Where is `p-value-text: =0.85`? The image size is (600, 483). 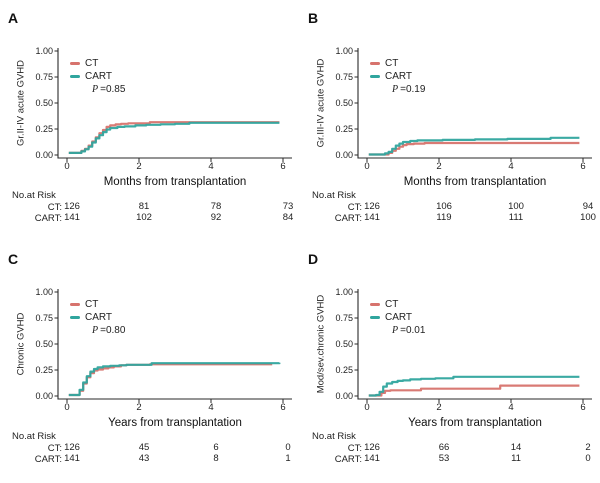
p-value-text: =0.85 is located at coordinates (113, 89).